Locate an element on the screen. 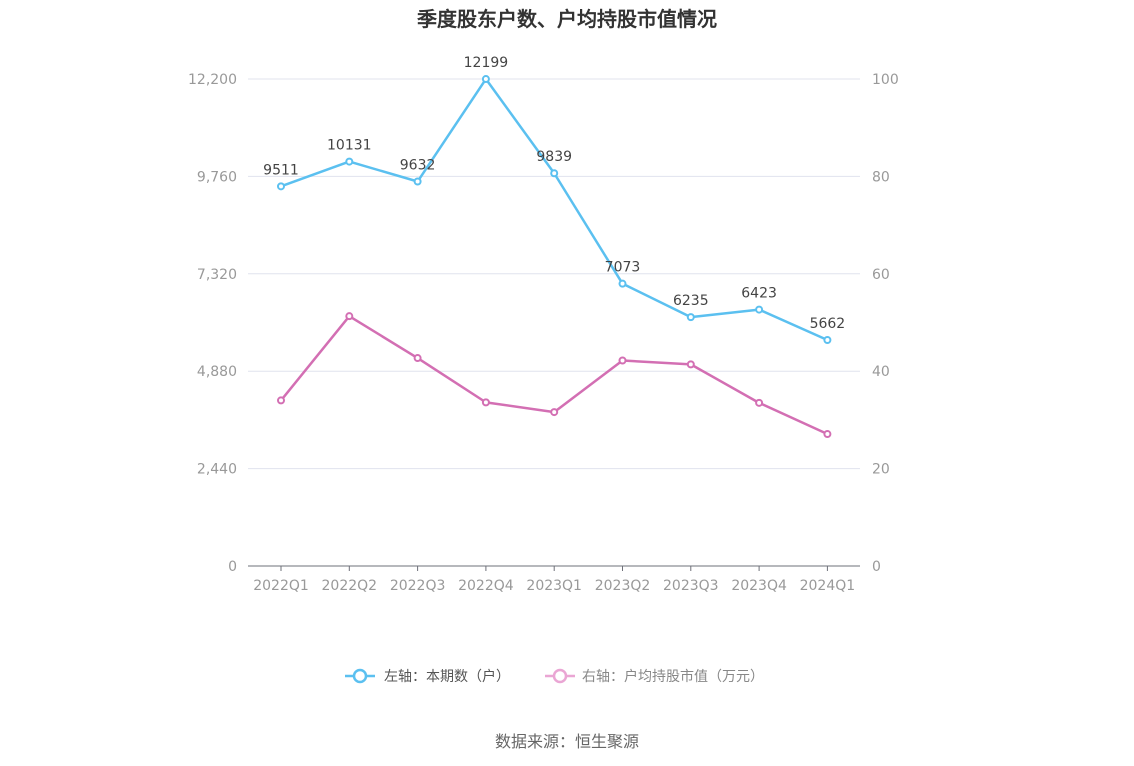 The width and height of the screenshot is (1134, 766). y-right-tick-label: 20 is located at coordinates (881, 470).